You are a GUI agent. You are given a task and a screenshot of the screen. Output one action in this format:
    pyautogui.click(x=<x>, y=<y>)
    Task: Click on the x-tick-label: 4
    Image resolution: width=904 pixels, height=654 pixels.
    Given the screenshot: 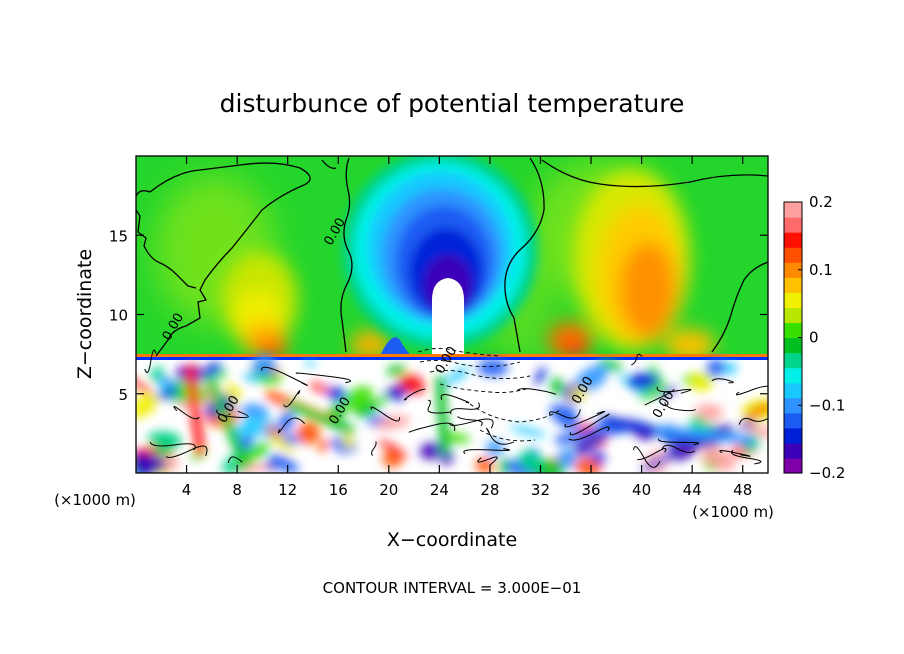 What is the action you would take?
    pyautogui.click(x=187, y=490)
    